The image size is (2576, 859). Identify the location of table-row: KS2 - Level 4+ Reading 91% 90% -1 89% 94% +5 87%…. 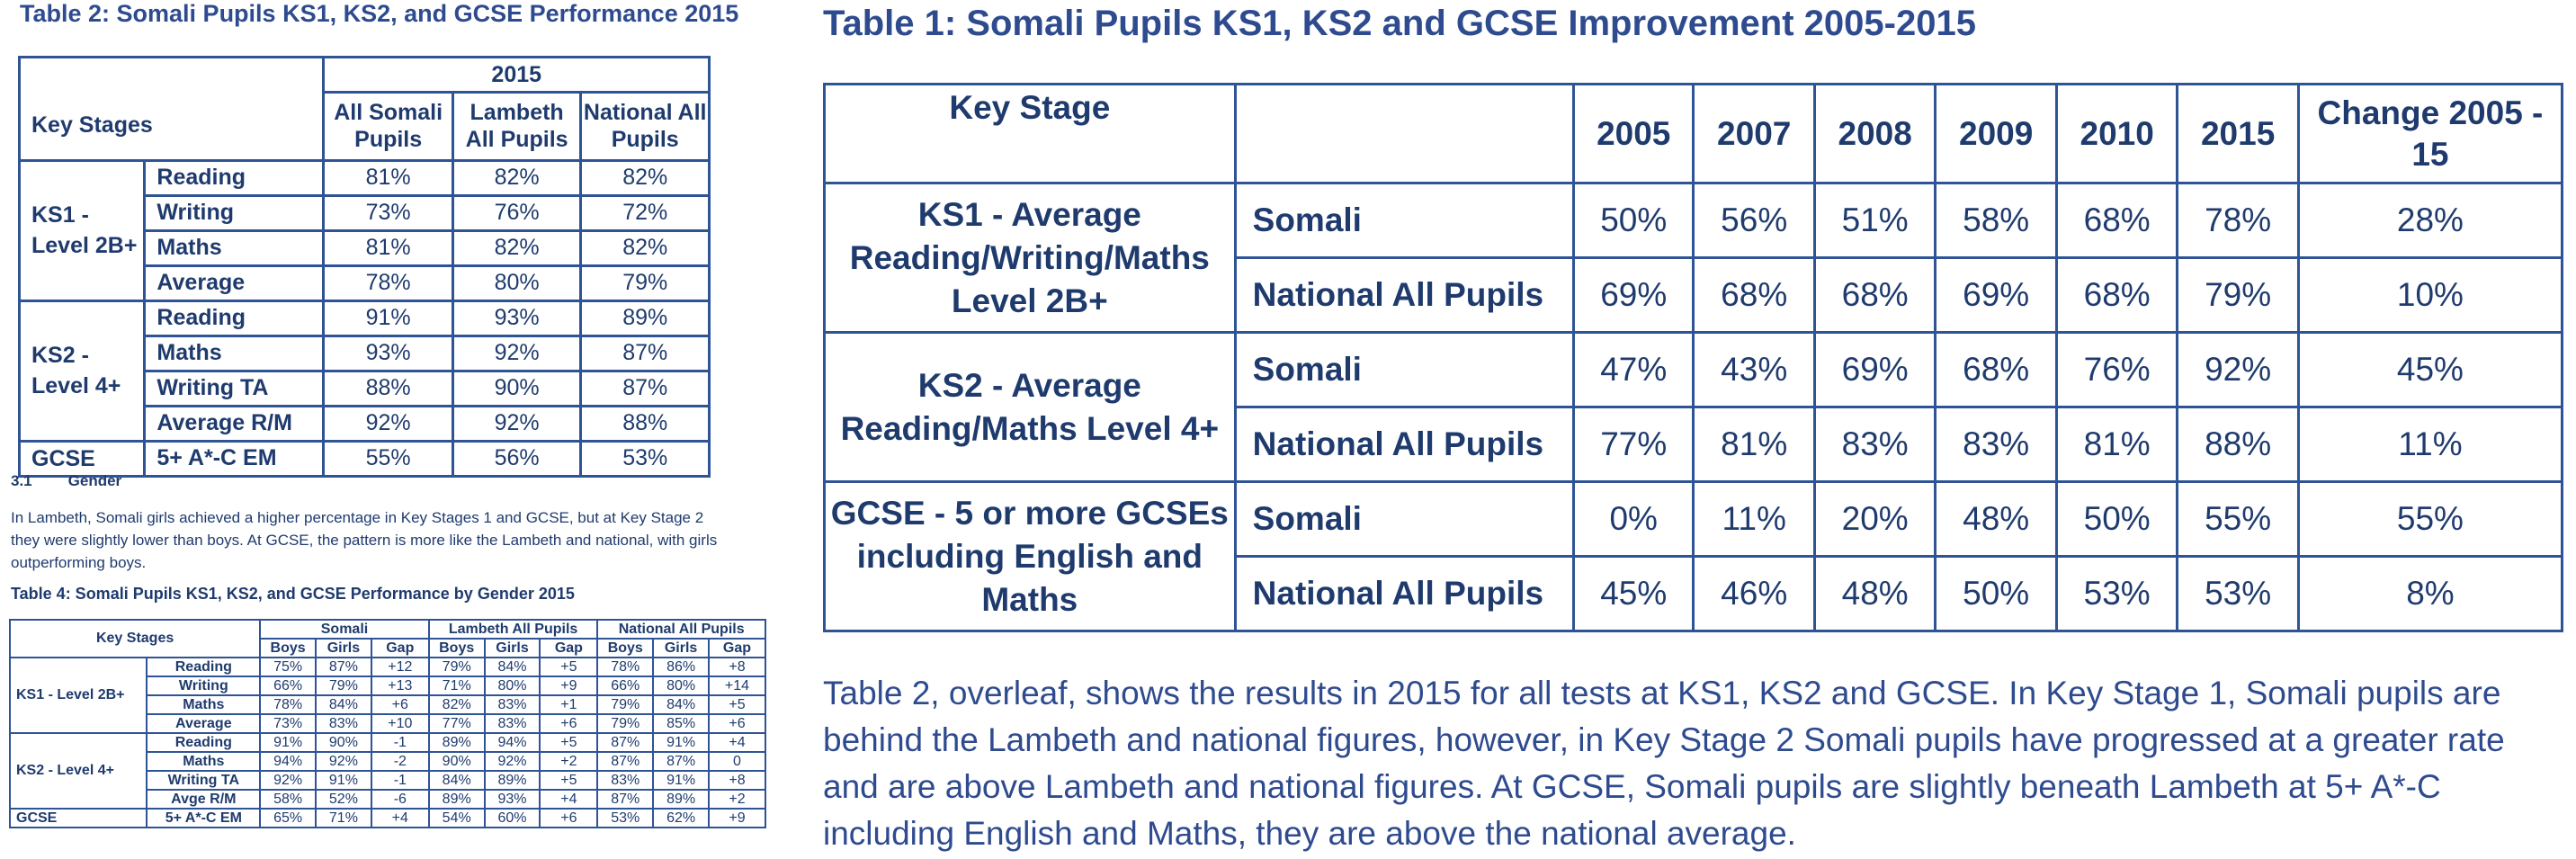
(387, 771).